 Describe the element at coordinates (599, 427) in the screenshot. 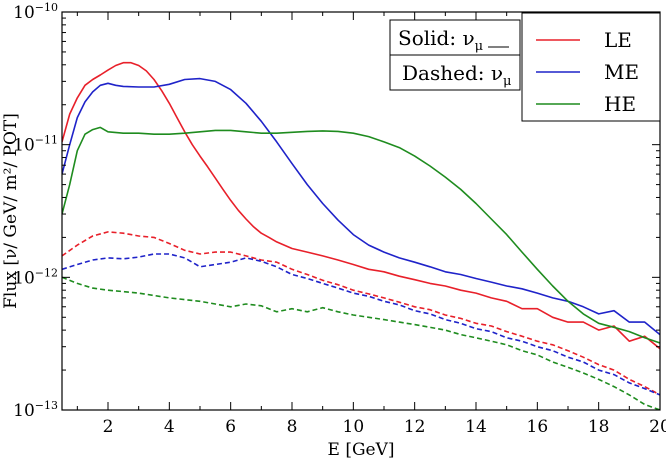

I see `x-tick-label: 18` at that location.